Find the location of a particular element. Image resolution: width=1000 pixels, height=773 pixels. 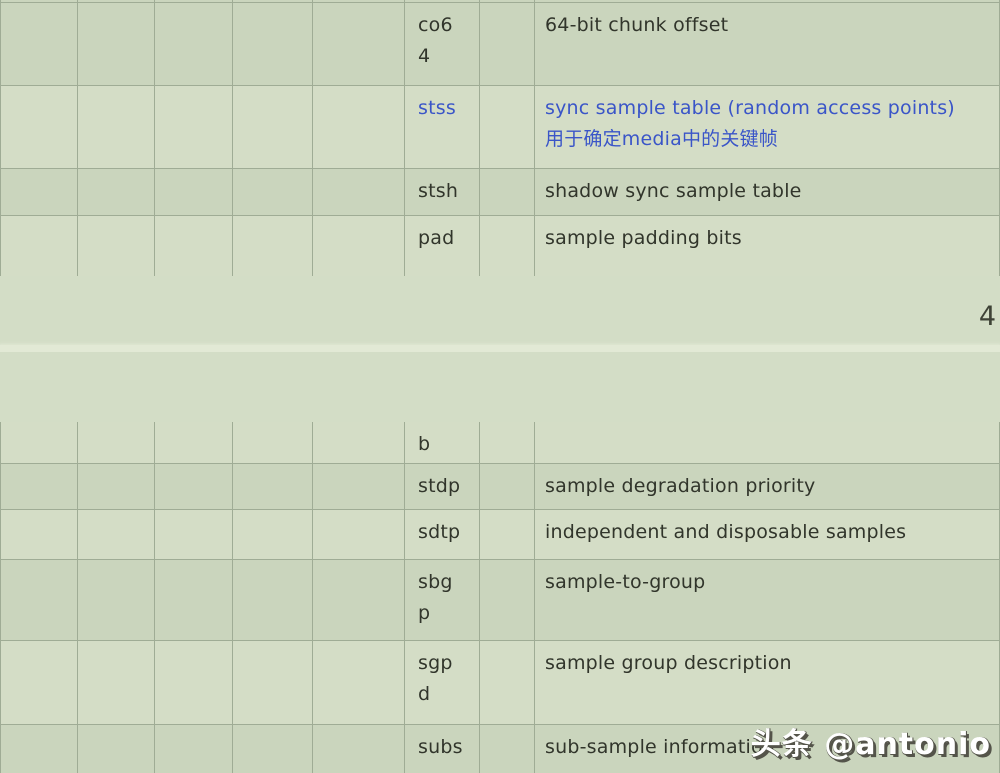

box-description-cell: shadow sync sample table is located at coordinates (767, 192).